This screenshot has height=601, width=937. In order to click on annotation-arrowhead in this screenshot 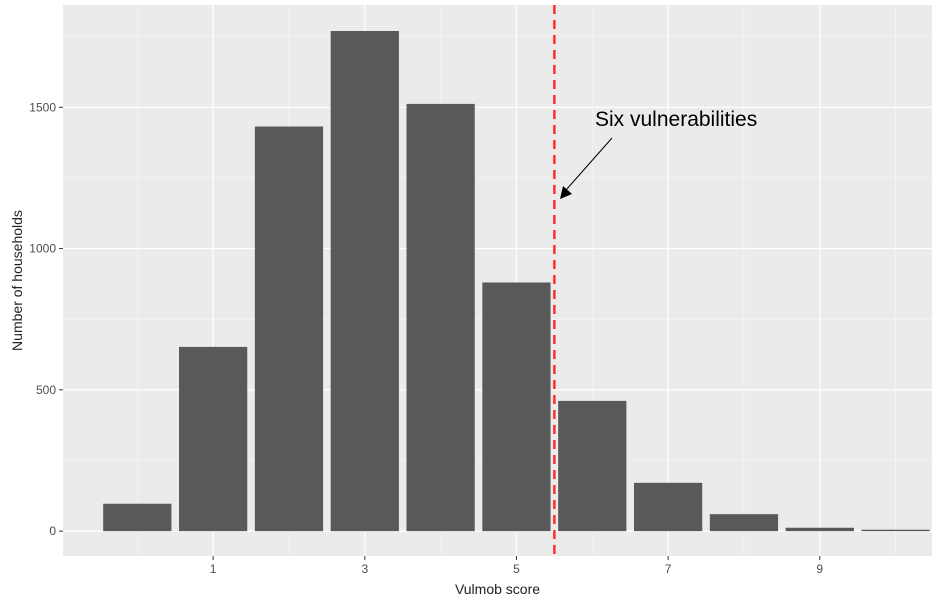, I will do `click(566, 192)`.